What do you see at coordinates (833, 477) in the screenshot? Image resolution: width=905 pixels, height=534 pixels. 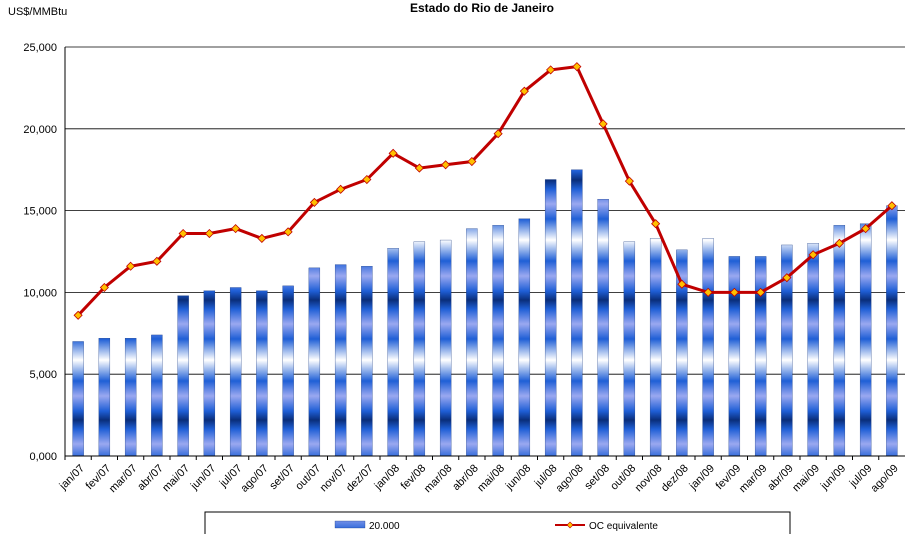 I see `x-tick-label: jun/09` at bounding box center [833, 477].